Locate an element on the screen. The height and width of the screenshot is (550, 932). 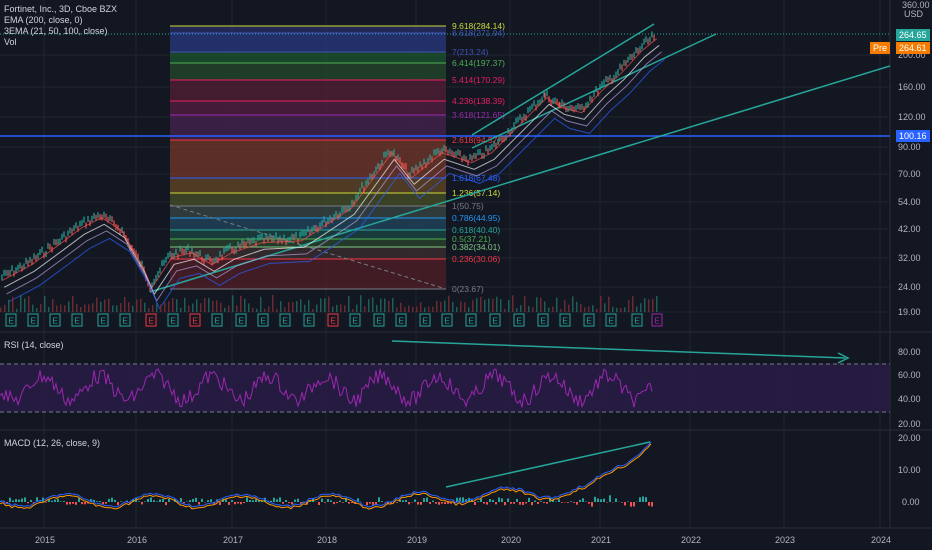
price-axis-tick: 32.00 is located at coordinates (909, 258).